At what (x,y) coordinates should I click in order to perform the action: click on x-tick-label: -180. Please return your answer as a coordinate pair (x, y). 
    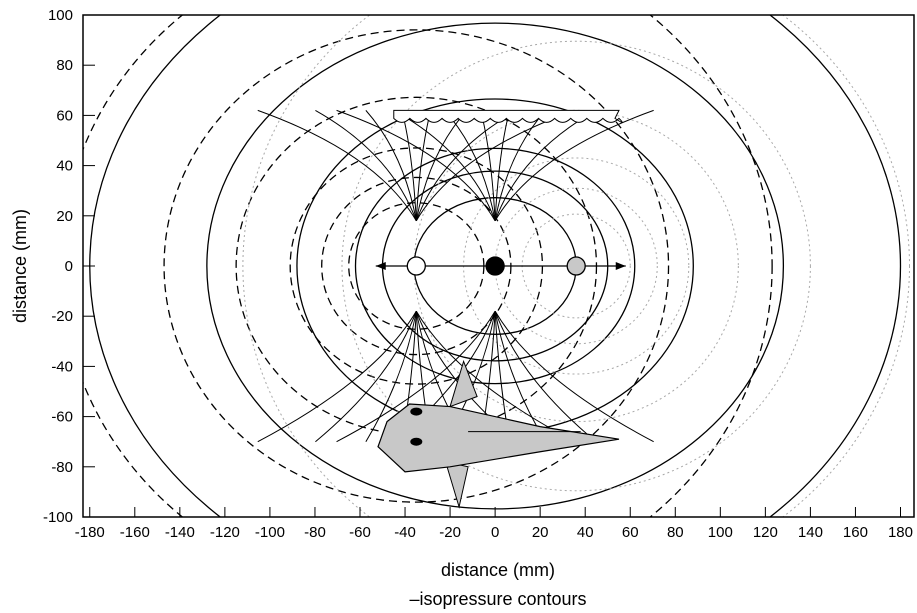
    Looking at the image, I should click on (90, 532).